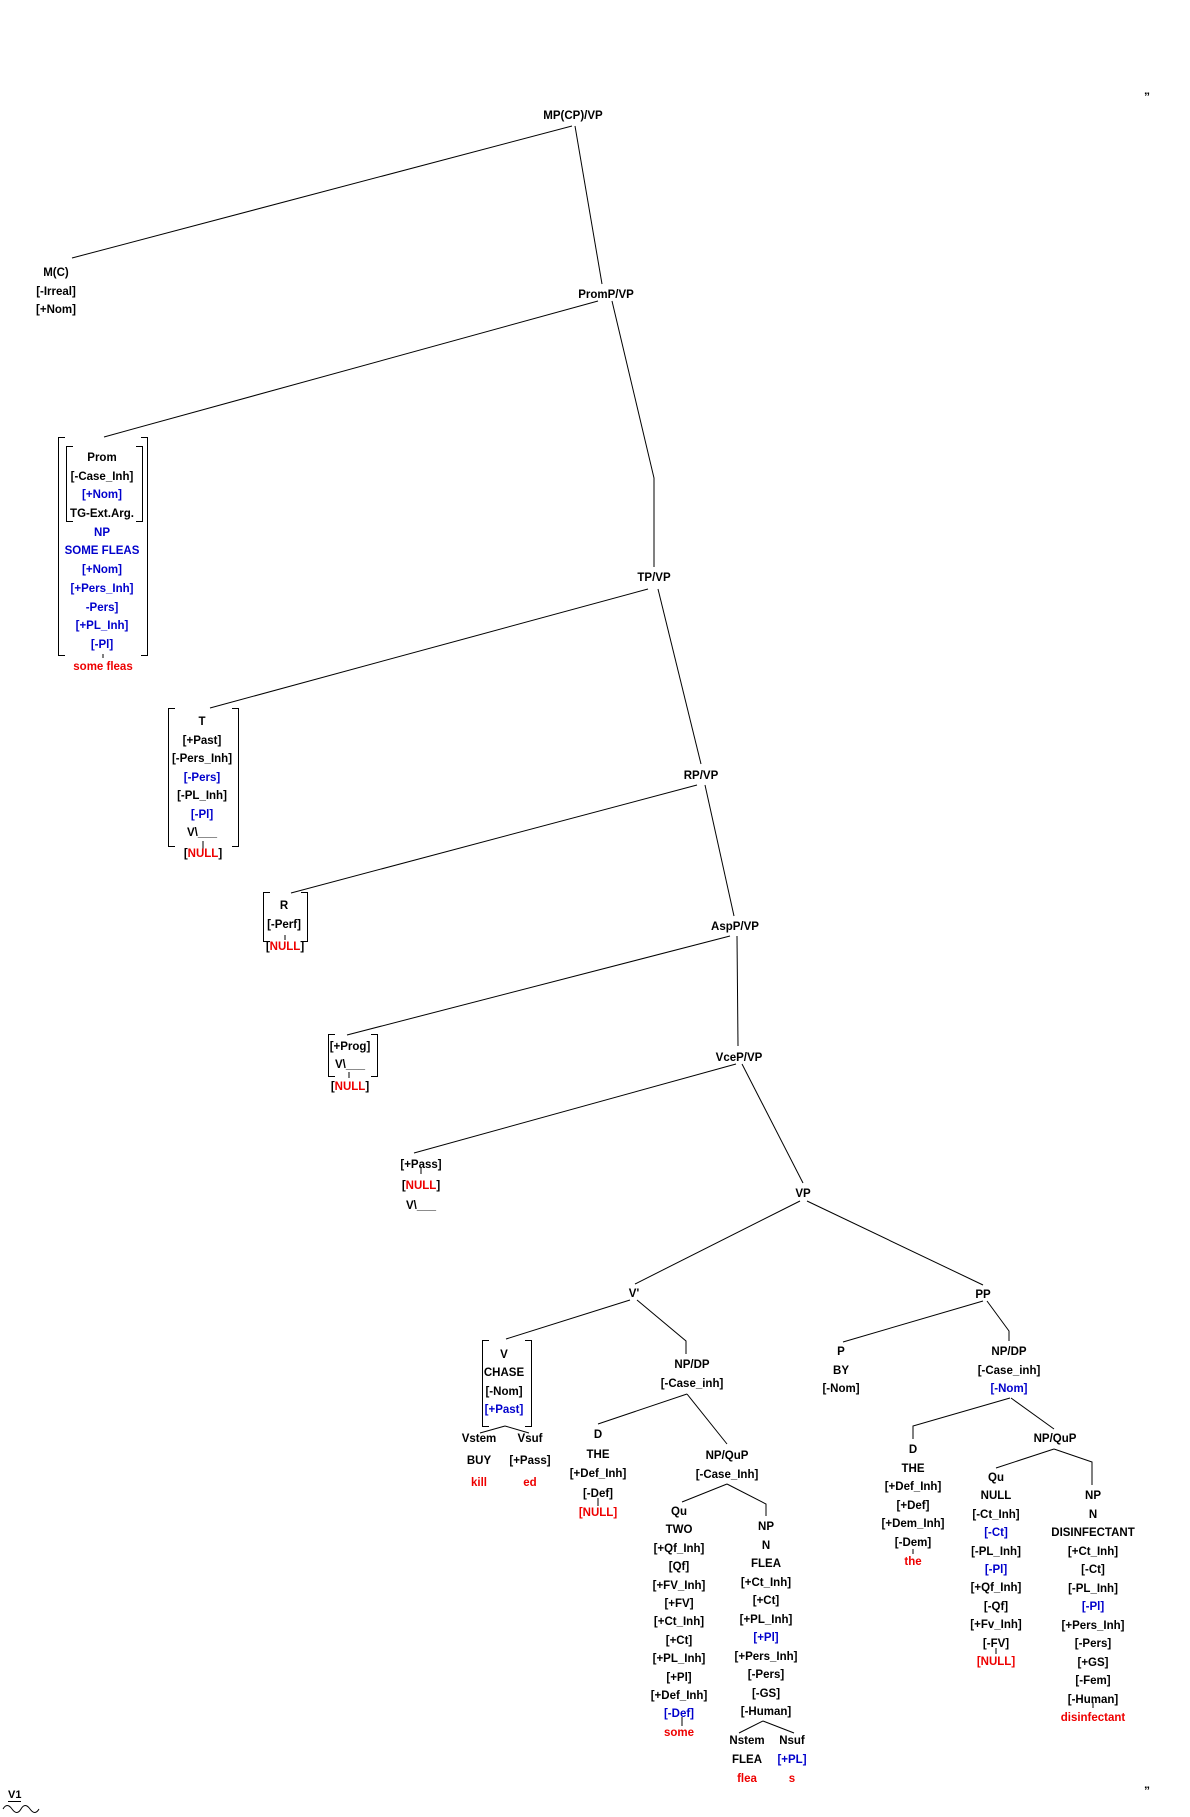 The image size is (1190, 1817). I want to click on feature-line: [-Ct_Inh], so click(996, 1514).